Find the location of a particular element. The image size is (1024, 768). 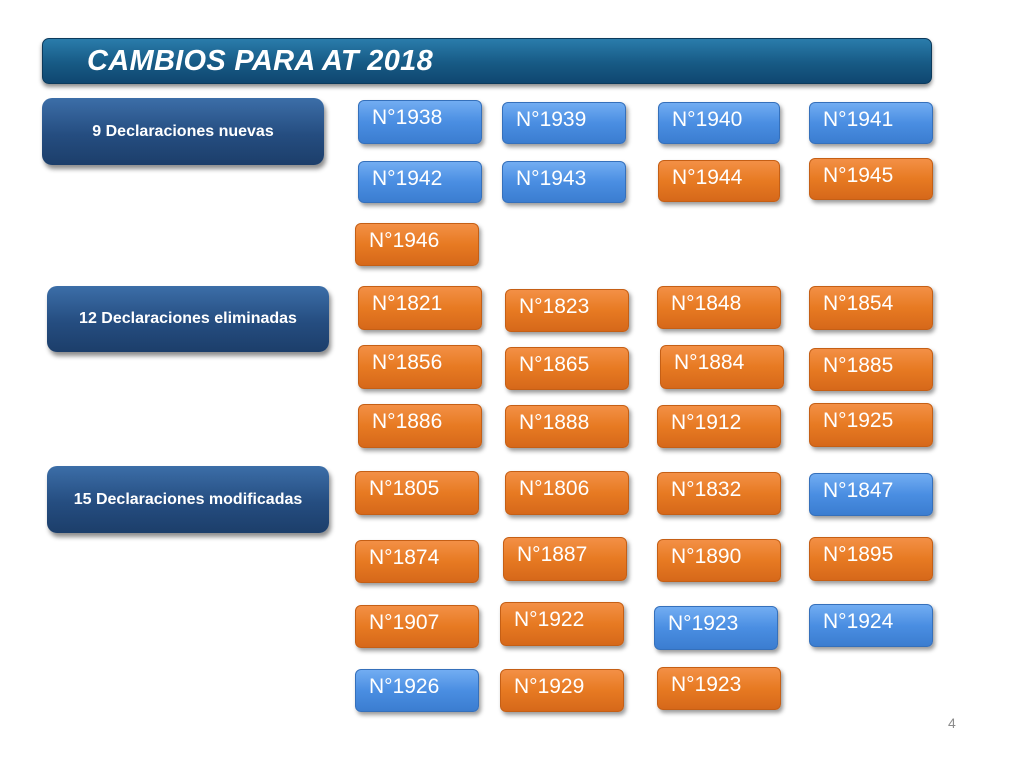

code-box: N°1886 is located at coordinates (420, 426).